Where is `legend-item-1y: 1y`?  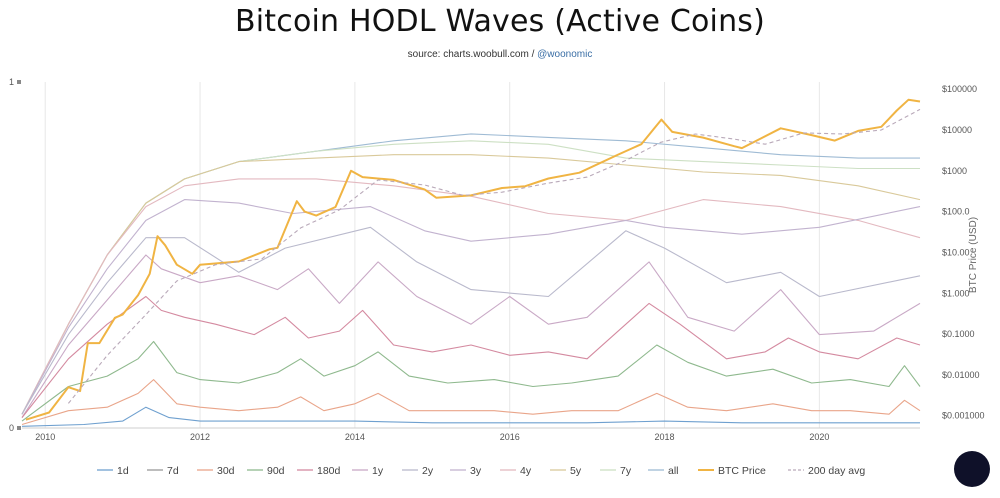 legend-item-1y: 1y is located at coordinates (378, 471).